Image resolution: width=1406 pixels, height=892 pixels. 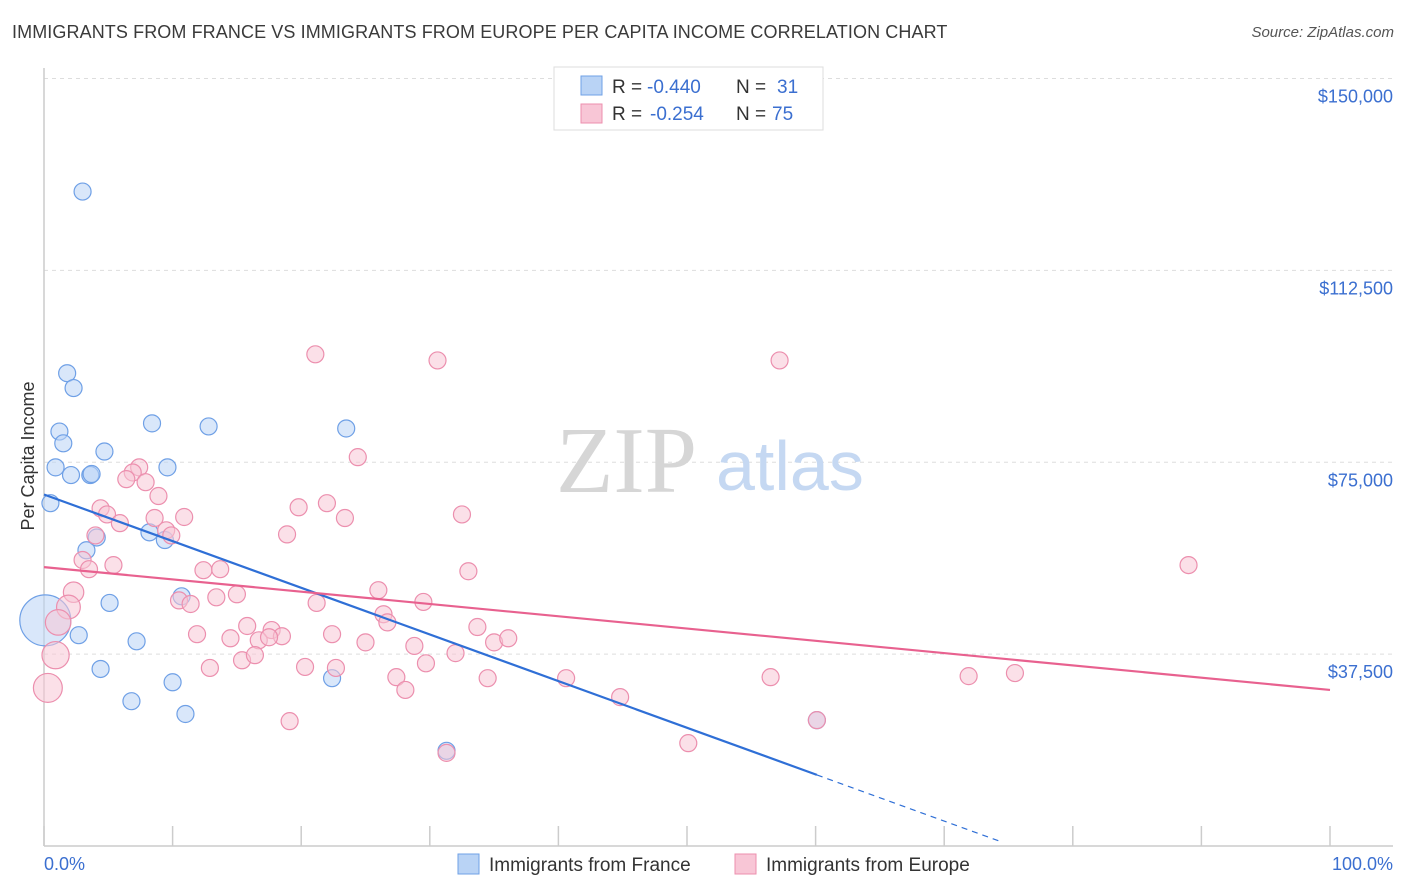 I want to click on europe-n-value: 75, so click(x=782, y=114).